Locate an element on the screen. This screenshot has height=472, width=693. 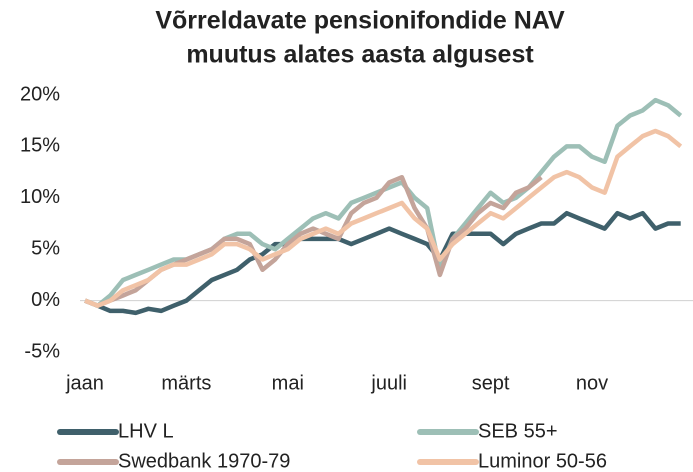
x-tick-label: jaan is located at coordinates (84, 383).